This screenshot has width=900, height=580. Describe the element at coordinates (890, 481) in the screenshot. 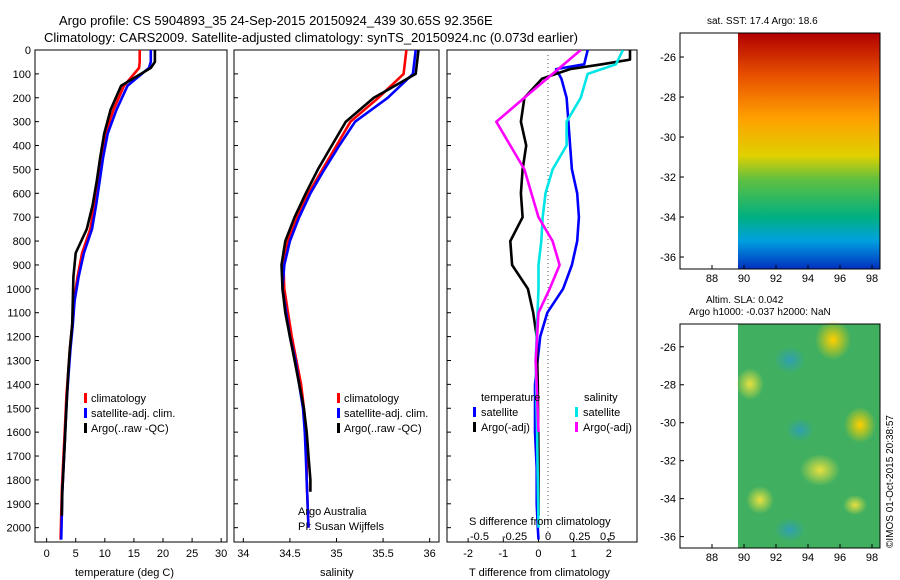

I see `credit-stamp: ©IMOS 01-Oct-2015 20:38:57` at that location.